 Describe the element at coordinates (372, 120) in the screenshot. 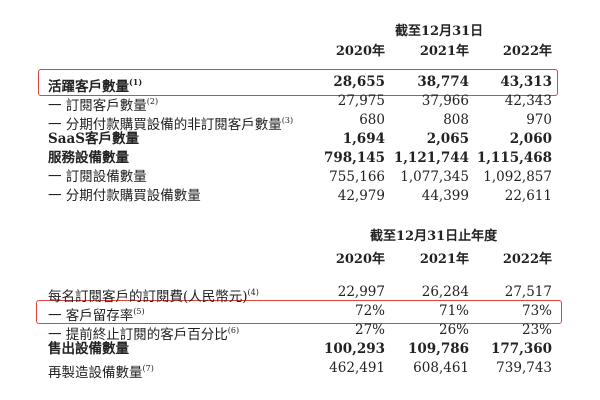

I see `cell-value: 680` at that location.